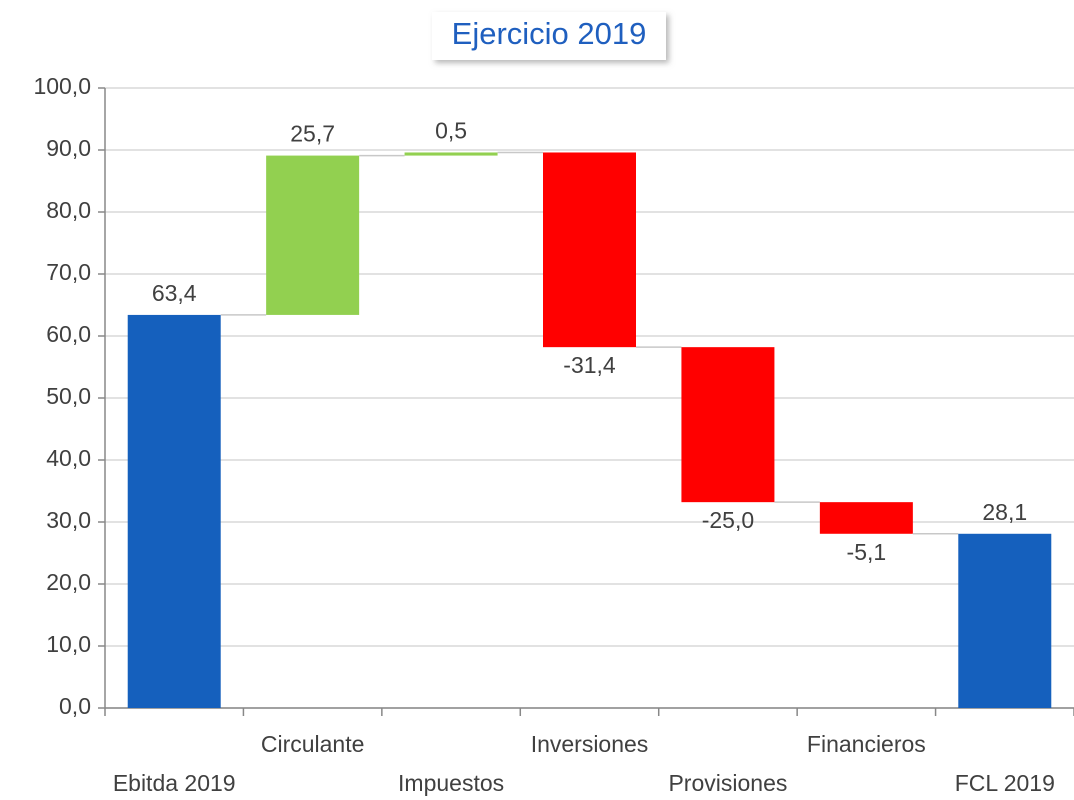  I want to click on x-tick-label: Financieros, so click(866, 744).